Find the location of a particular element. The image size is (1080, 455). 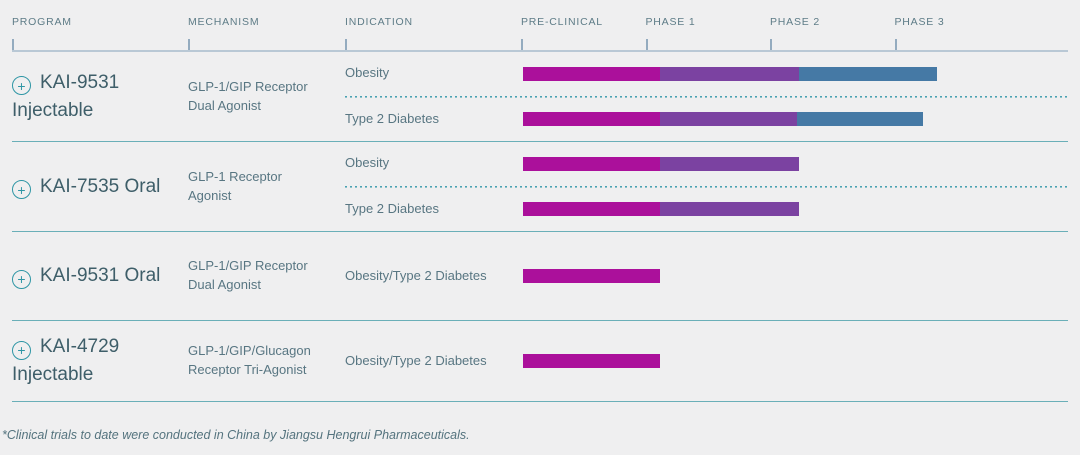

program-name: + KAI-7535 Oral is located at coordinates (86, 187).